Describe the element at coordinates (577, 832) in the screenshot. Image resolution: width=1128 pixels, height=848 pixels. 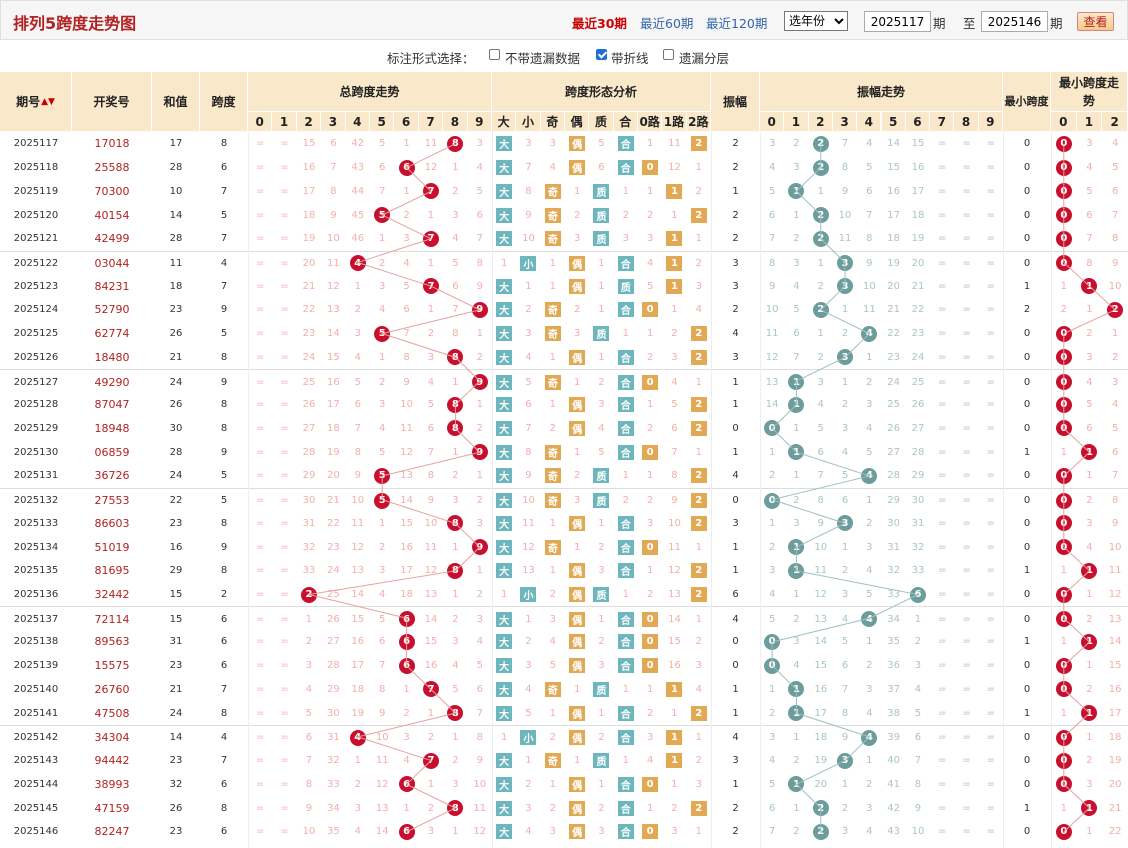
I see `form-hit-mark: 偶` at that location.